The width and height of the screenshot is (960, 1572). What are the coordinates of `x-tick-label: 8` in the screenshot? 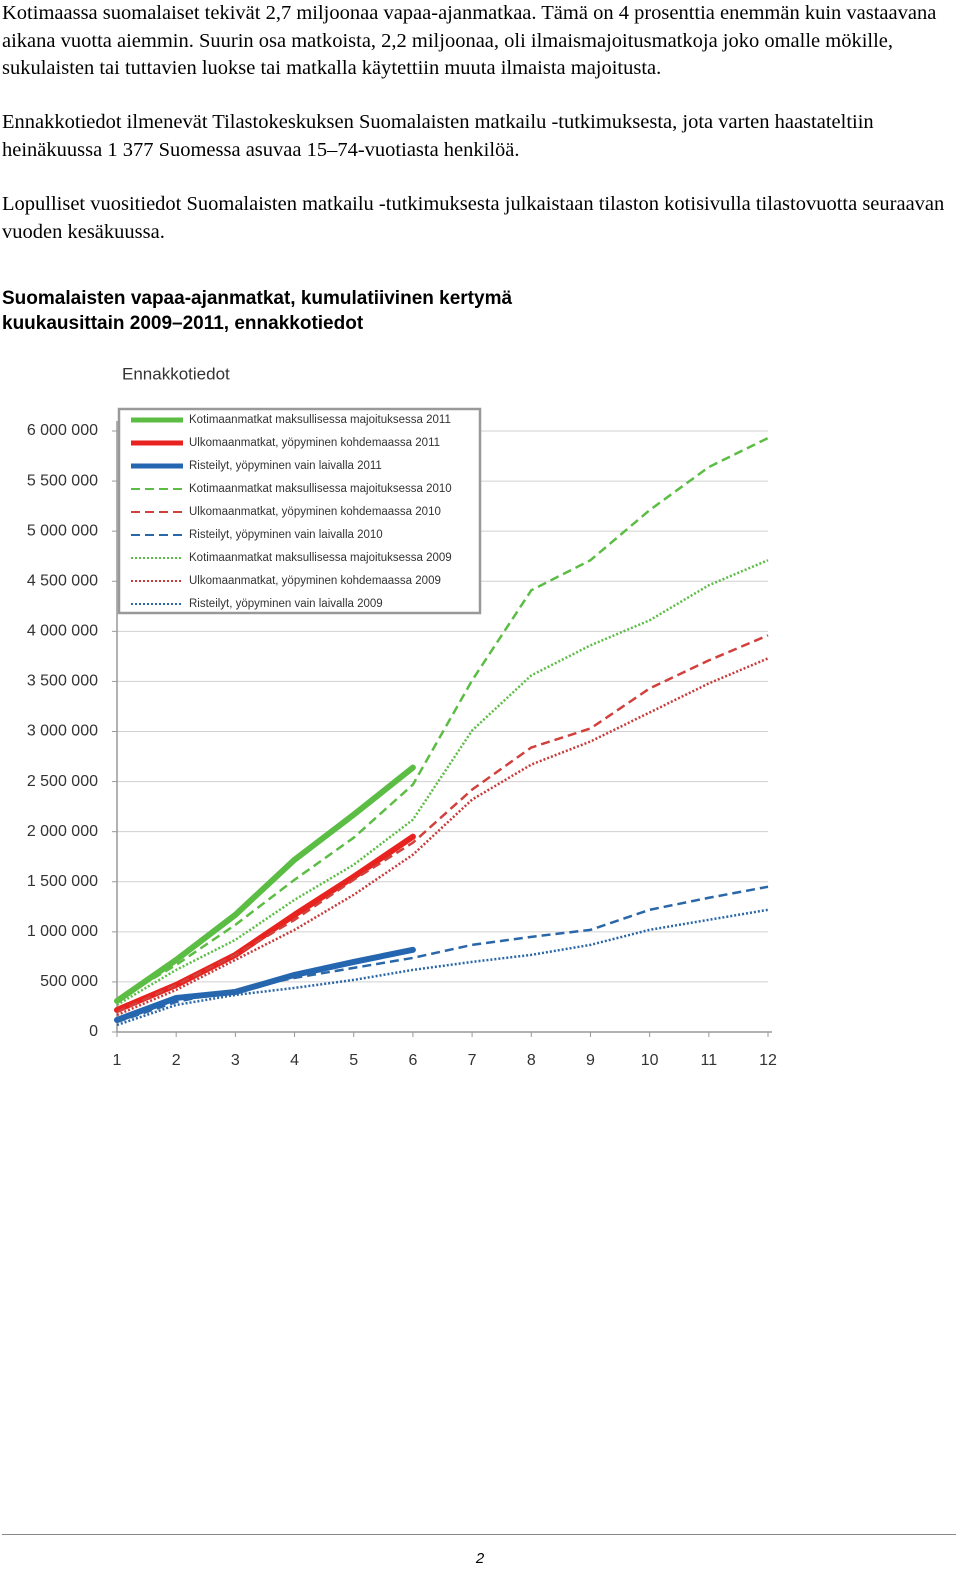 It's located at (531, 1060).